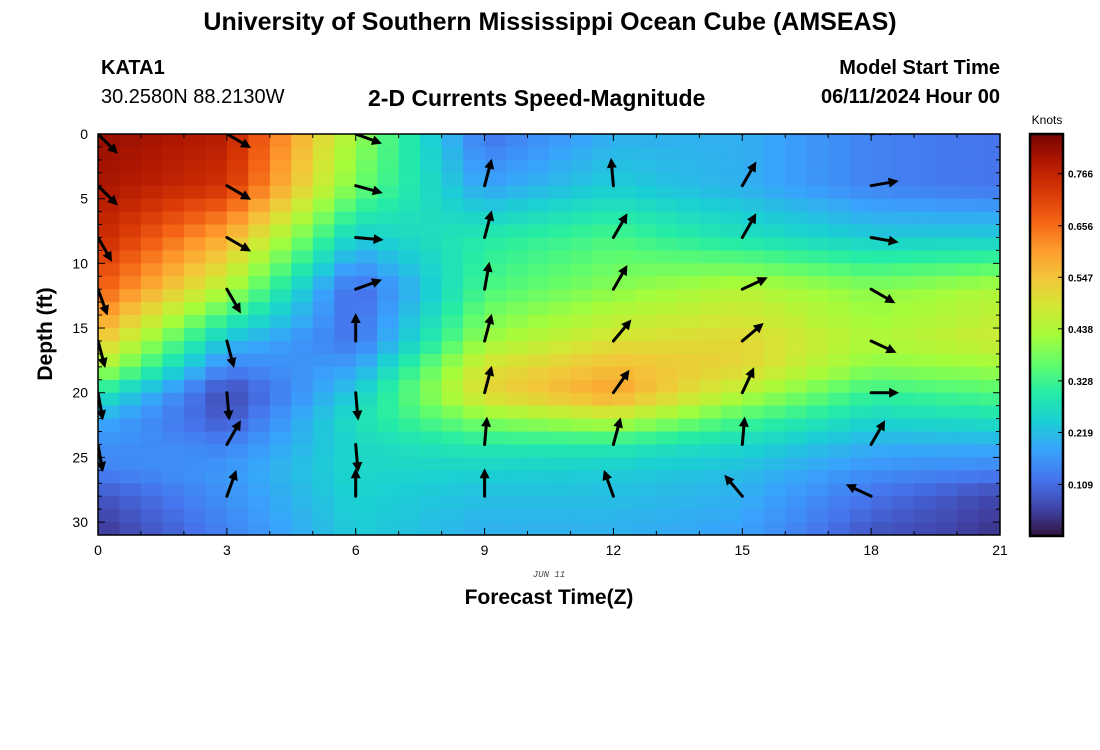 Image resolution: width=1100 pixels, height=750 pixels. What do you see at coordinates (910, 97) in the screenshot?
I see `model-start-value: 06/11/2024 Hour 00` at bounding box center [910, 97].